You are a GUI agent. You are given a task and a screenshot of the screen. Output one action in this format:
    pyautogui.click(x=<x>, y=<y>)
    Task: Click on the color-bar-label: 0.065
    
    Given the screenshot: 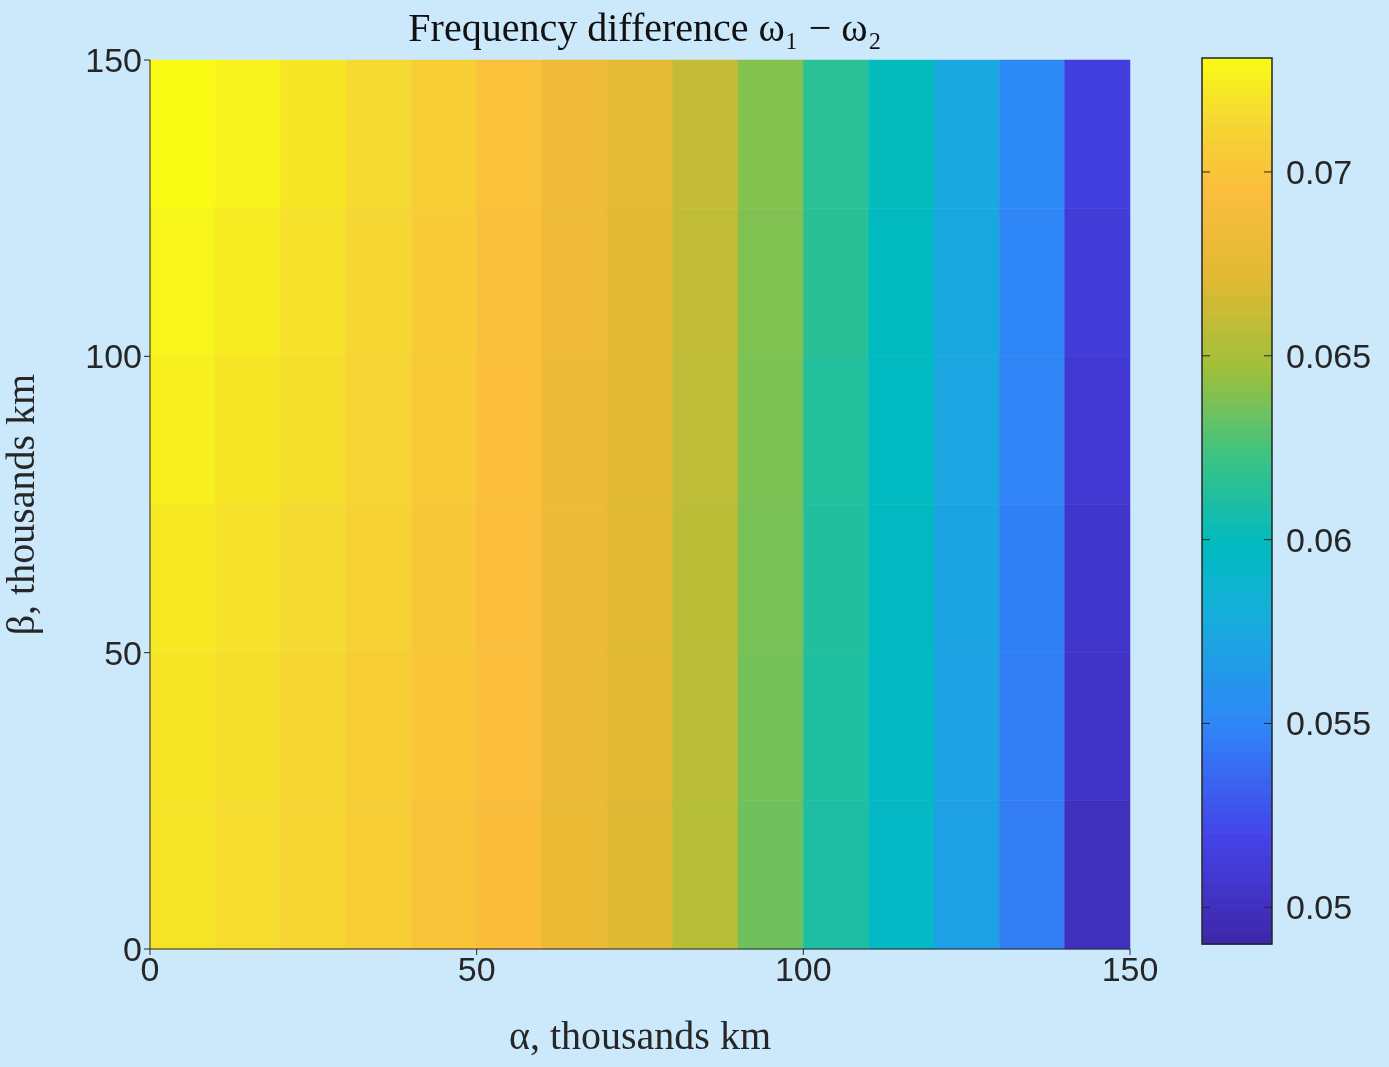 What is the action you would take?
    pyautogui.click(x=1329, y=355)
    